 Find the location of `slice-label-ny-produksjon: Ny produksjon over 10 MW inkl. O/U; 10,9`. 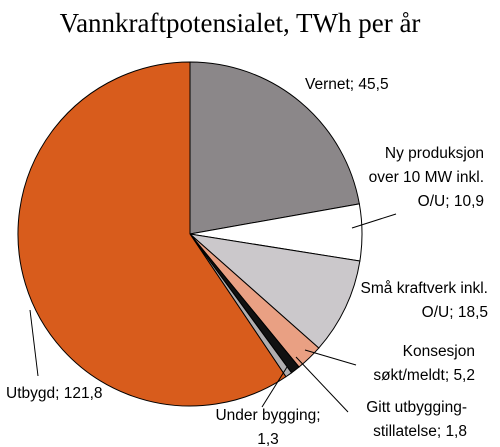

slice-label-ny-produksjon: Ny produksjon over 10 MW inkl. O/U; 10,9 is located at coordinates (426, 177).